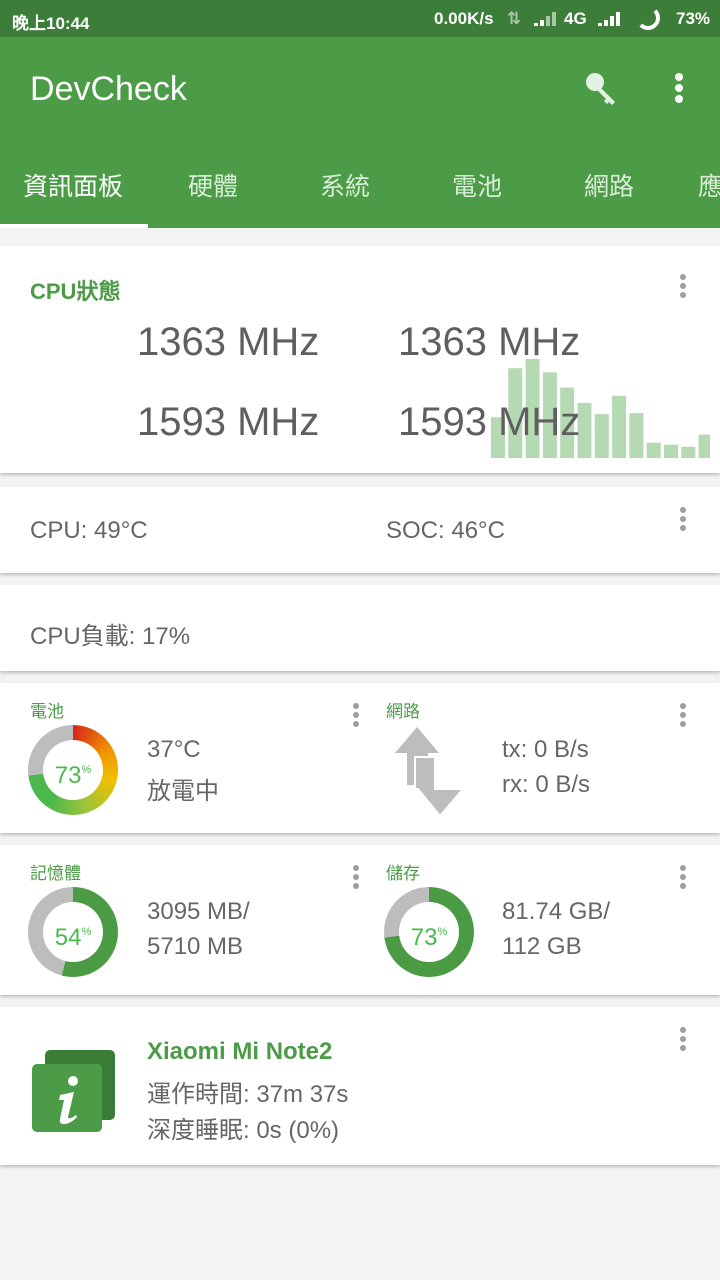  Describe the element at coordinates (489, 342) in the screenshot. I see `cpu-freq-core-1: 1363 MHz` at that location.